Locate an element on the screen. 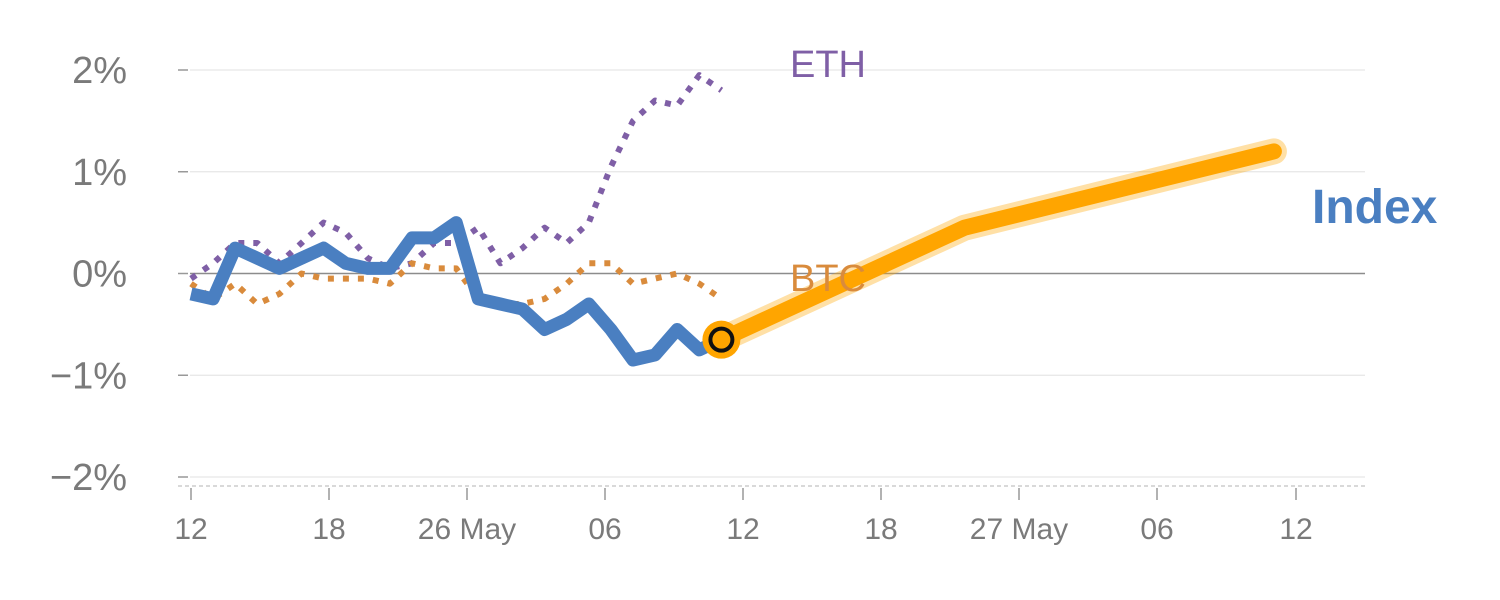  y-tick-label: 1% is located at coordinates (99, 173).